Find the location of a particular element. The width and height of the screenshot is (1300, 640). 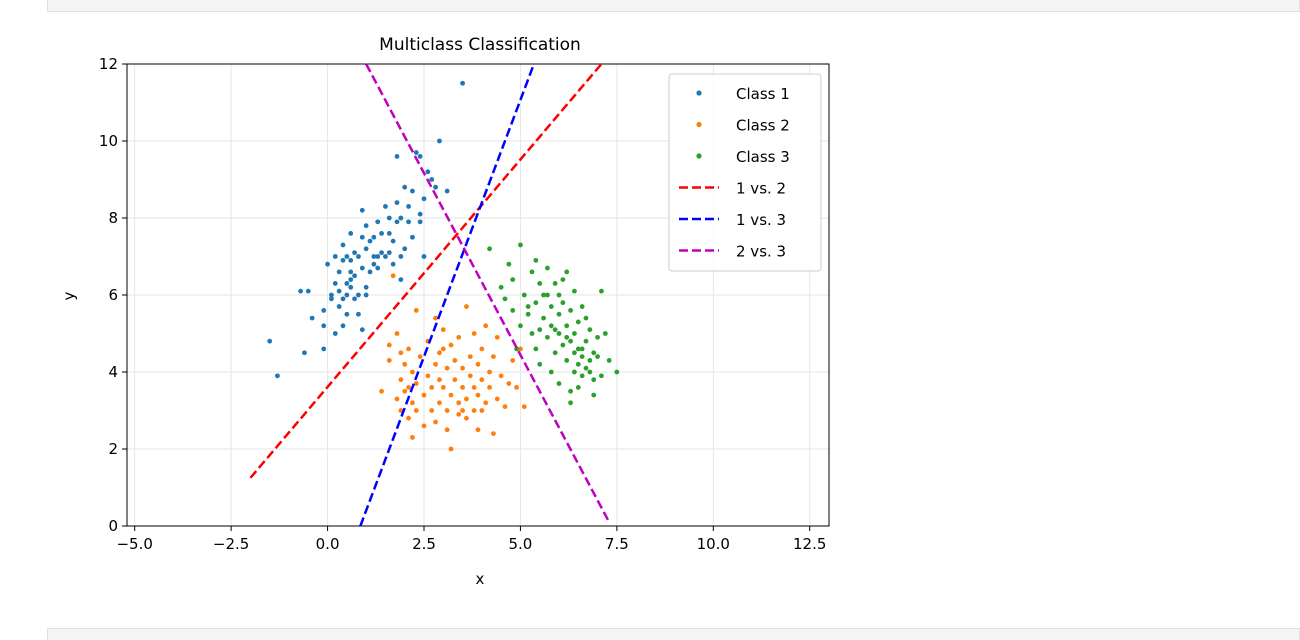

x-tick-label: 10.0 is located at coordinates (713, 544).